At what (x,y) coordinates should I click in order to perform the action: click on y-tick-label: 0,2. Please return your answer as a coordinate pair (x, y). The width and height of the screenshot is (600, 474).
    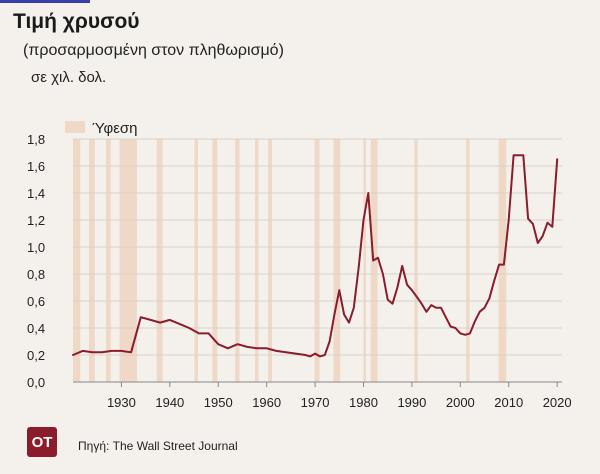
    Looking at the image, I should click on (36, 355).